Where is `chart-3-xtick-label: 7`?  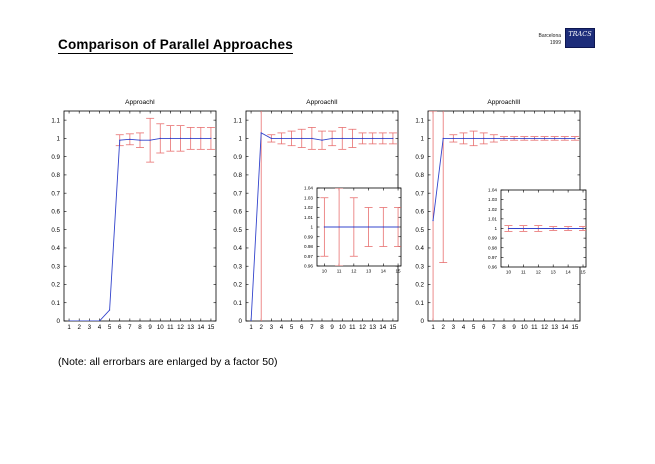
chart-3-xtick-label: 7 is located at coordinates (494, 327).